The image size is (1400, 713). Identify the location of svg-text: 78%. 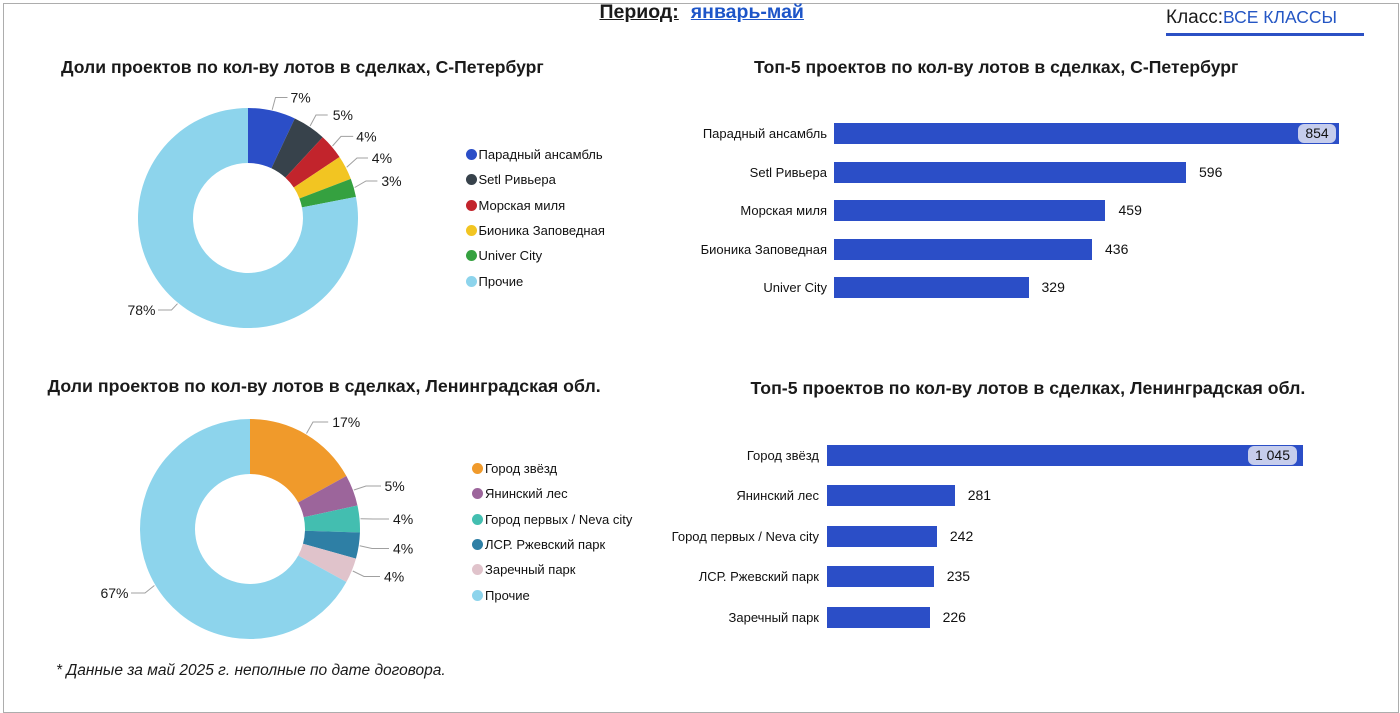
(141, 310).